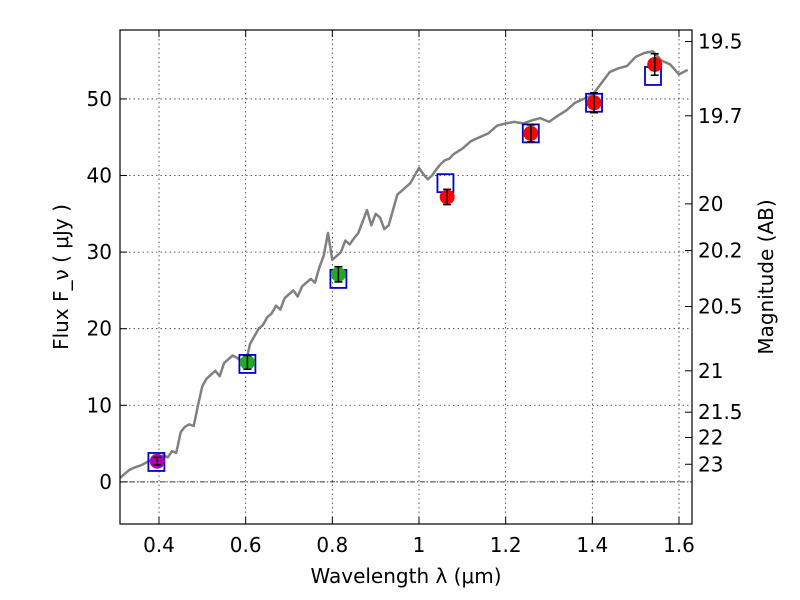 This screenshot has width=800, height=600. What do you see at coordinates (720, 116) in the screenshot?
I see `y2-tick-label: 19.7` at bounding box center [720, 116].